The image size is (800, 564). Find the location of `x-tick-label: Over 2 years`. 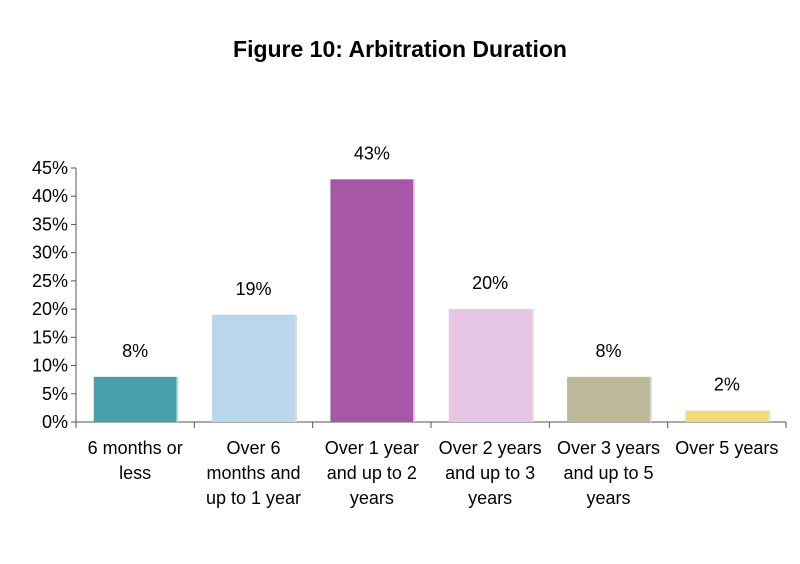

x-tick-label: Over 2 years is located at coordinates (490, 448).